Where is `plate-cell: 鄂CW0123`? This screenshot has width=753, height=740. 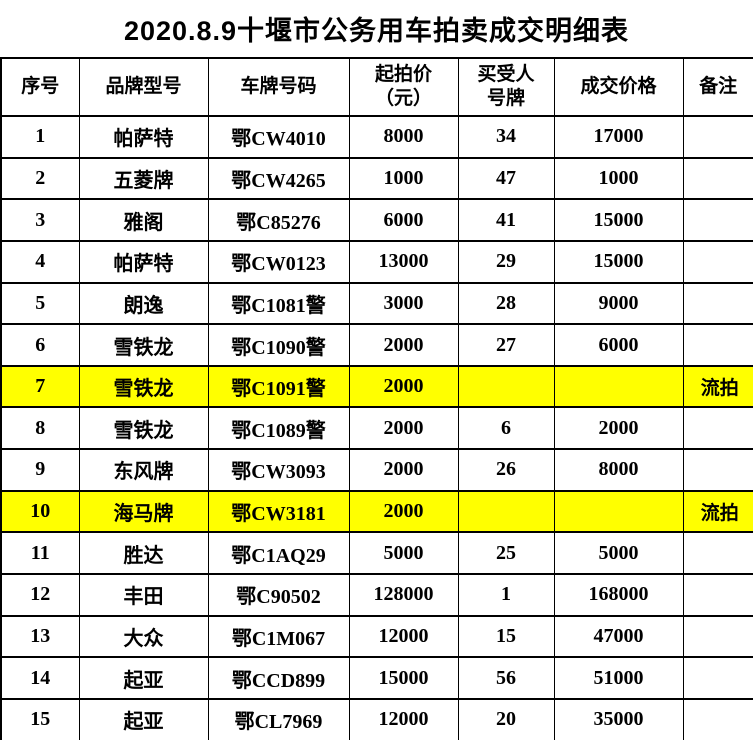 plate-cell: 鄂CW0123 is located at coordinates (278, 261).